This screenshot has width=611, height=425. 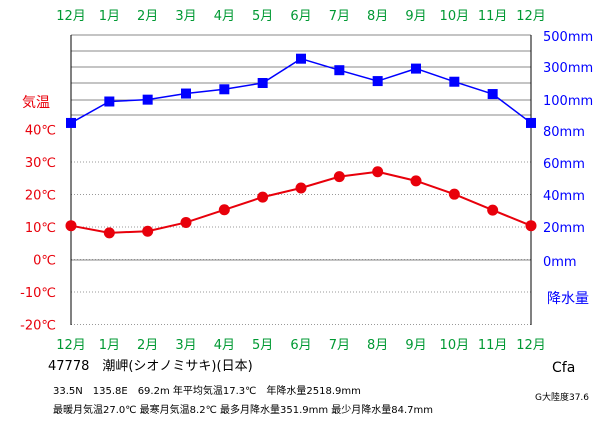 I want to click on temperature-tick-label: 10℃, so click(x=40, y=228).